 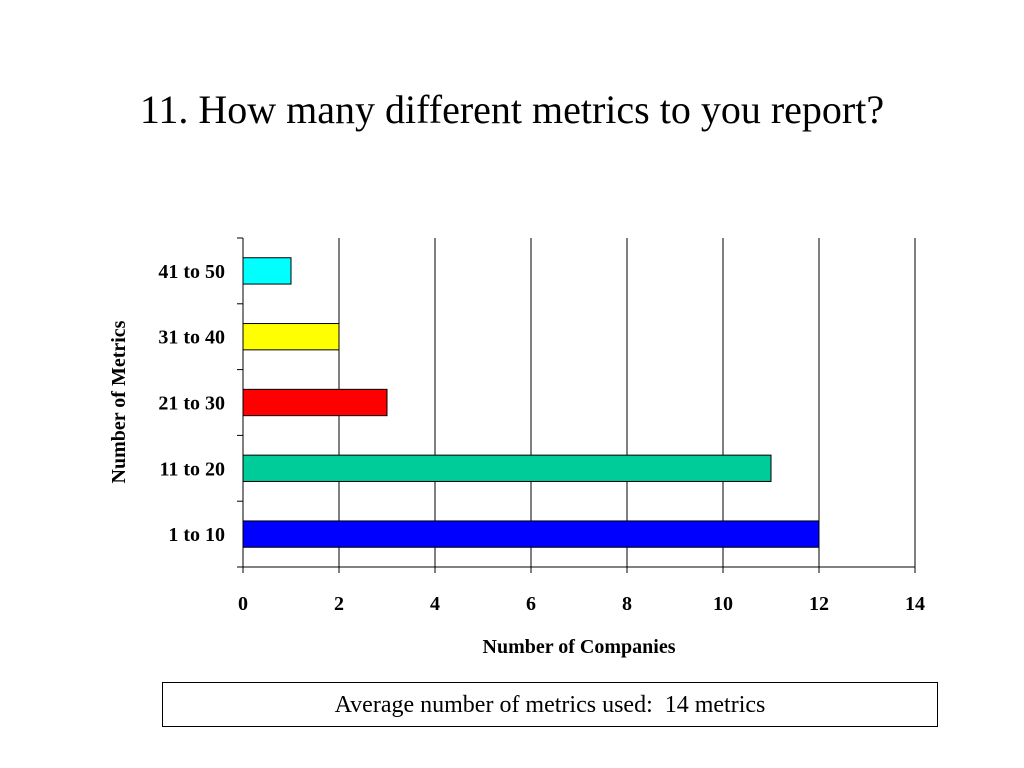 What do you see at coordinates (627, 604) in the screenshot?
I see `x-tick-label: 8` at bounding box center [627, 604].